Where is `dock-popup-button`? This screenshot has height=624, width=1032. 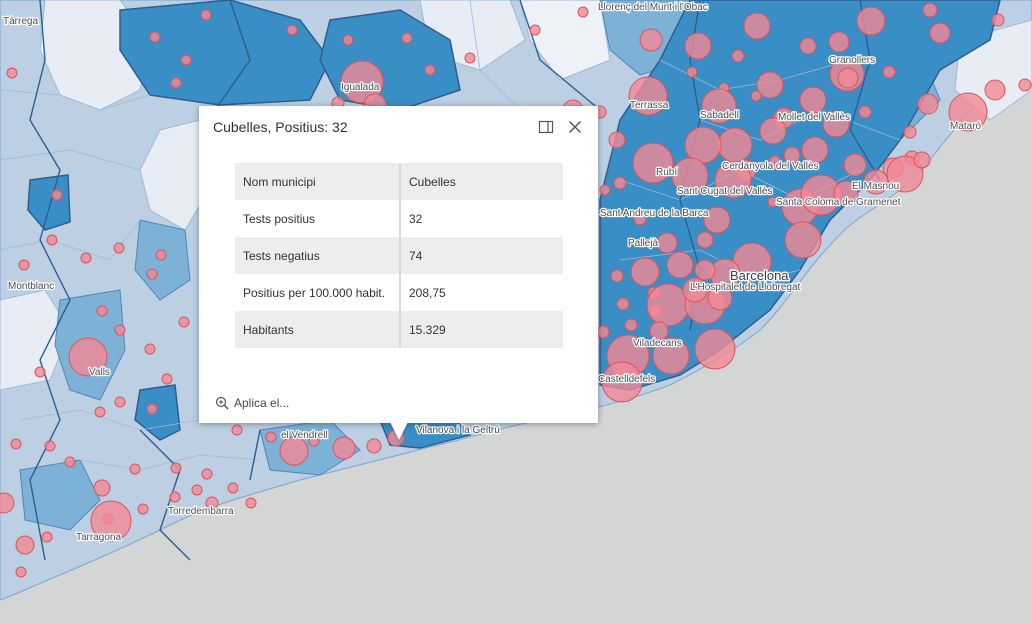 dock-popup-button is located at coordinates (546, 127).